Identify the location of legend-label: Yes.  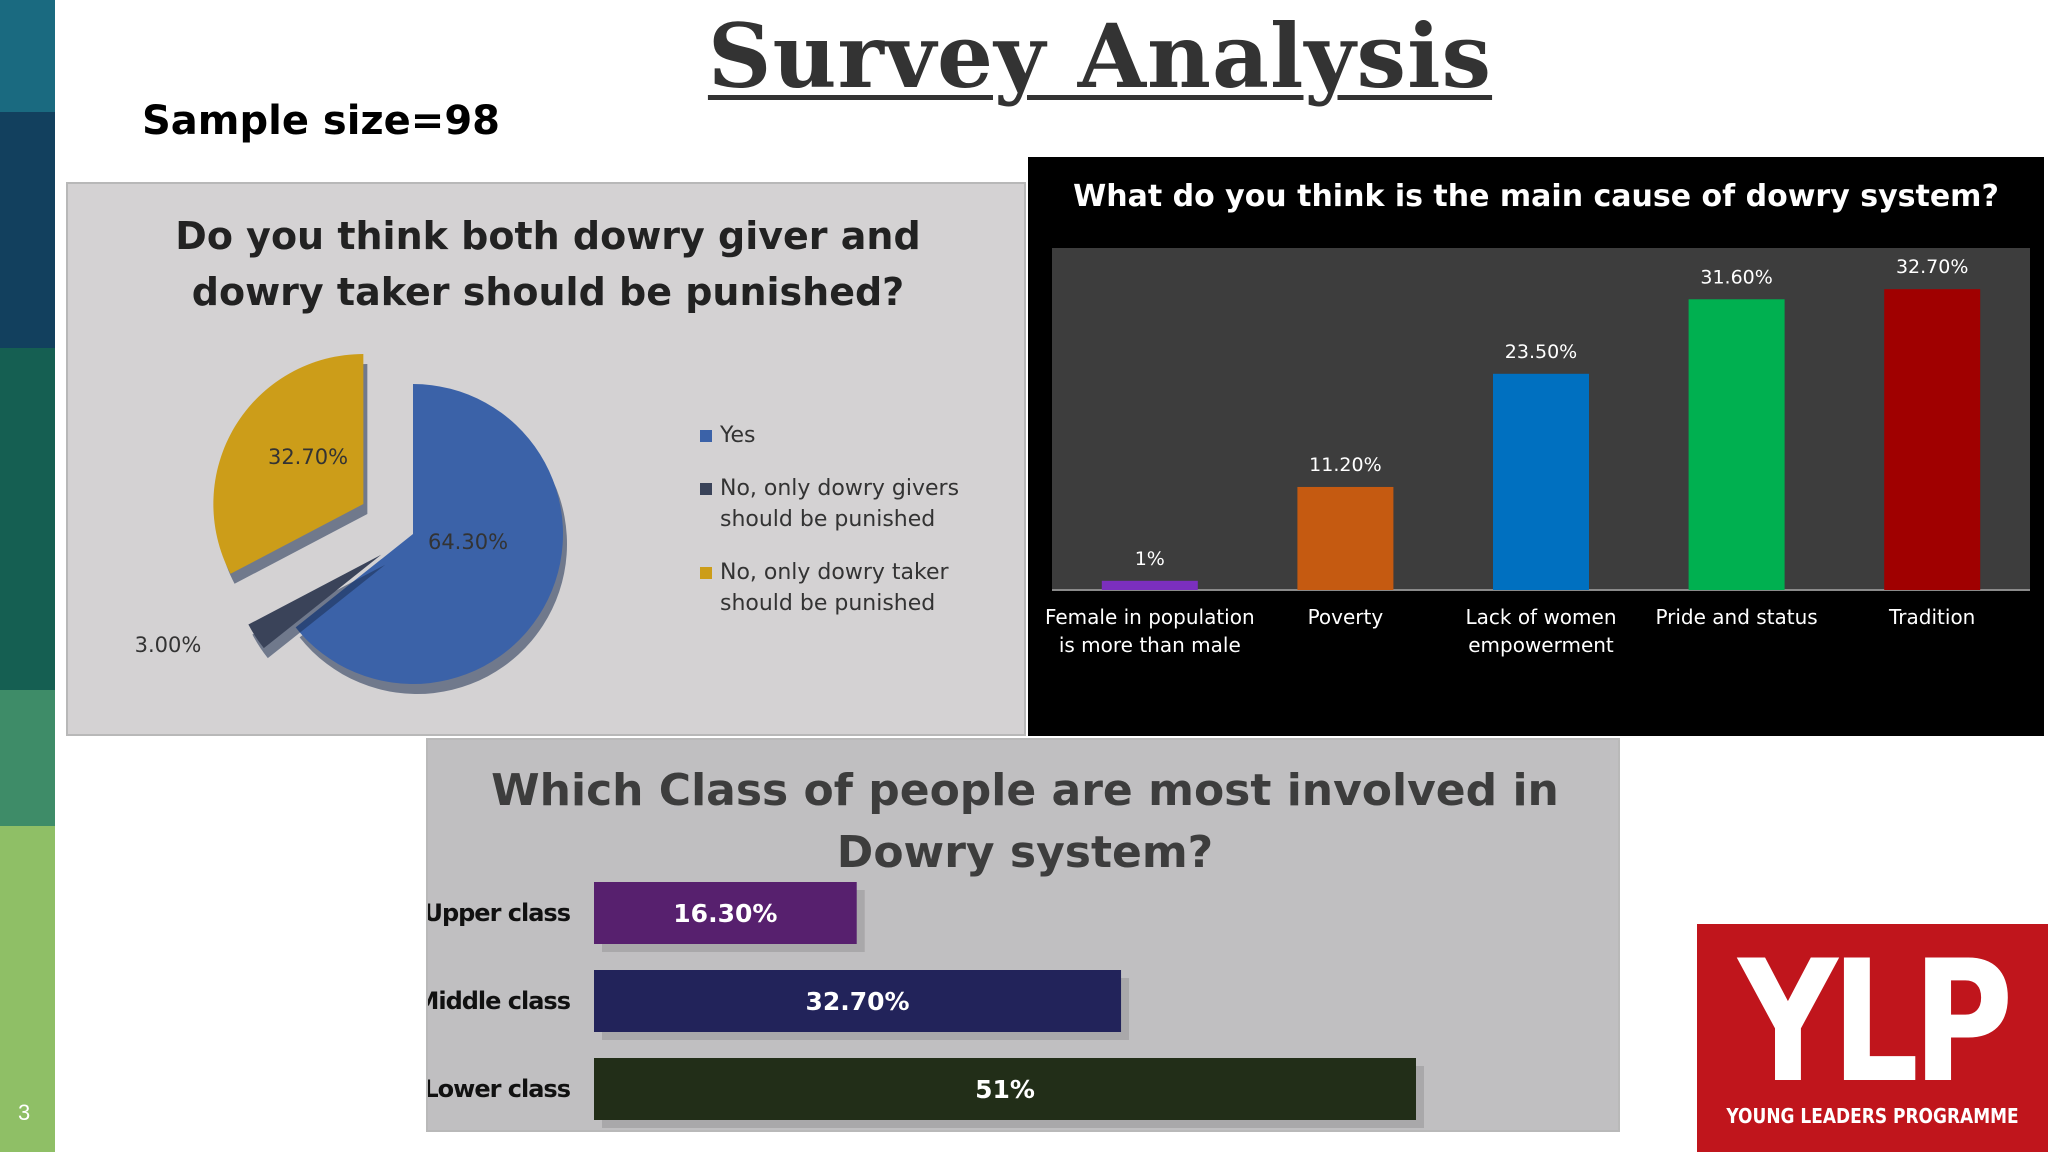
(738, 435).